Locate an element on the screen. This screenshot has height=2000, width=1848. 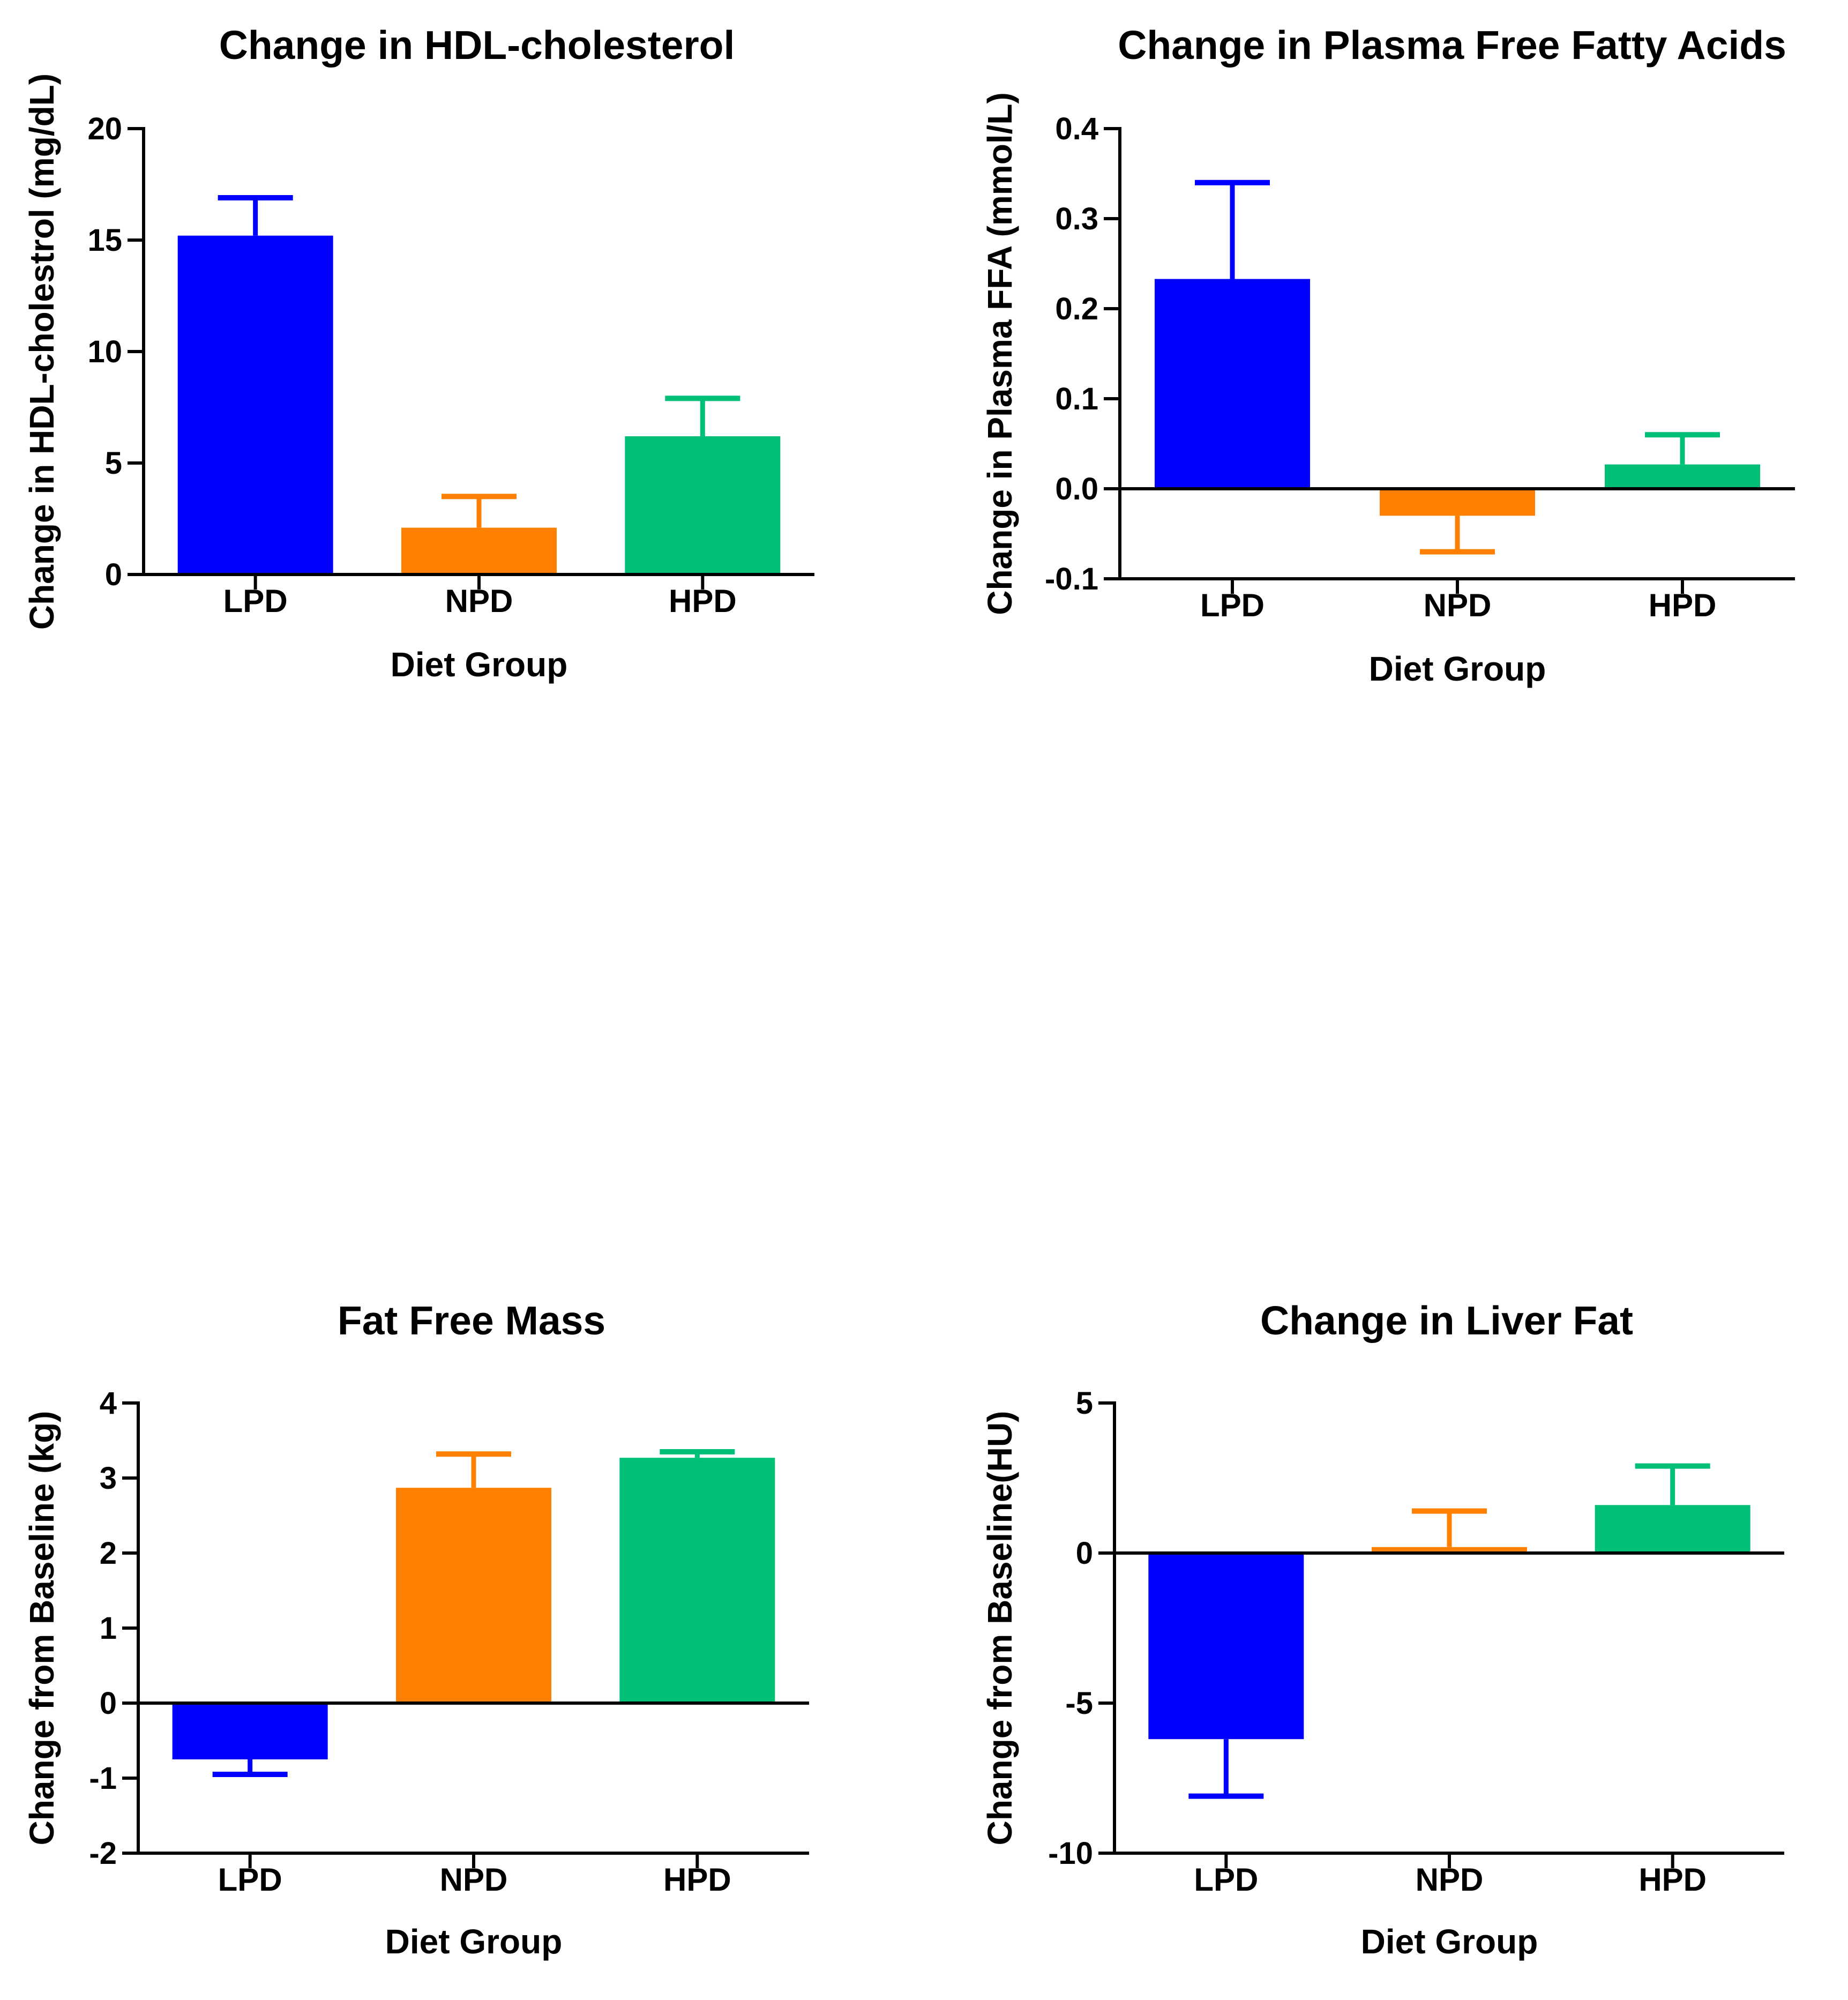
y-axis-label: Change in Plasma FFA (mmol/L) is located at coordinates (1000, 354).